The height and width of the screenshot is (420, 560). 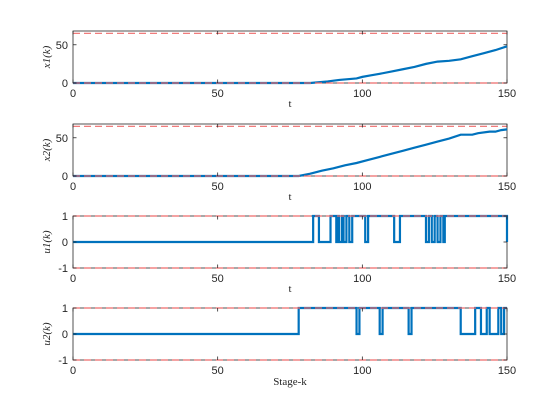 What do you see at coordinates (290, 382) in the screenshot?
I see `x-axis-label: Stage-k` at bounding box center [290, 382].